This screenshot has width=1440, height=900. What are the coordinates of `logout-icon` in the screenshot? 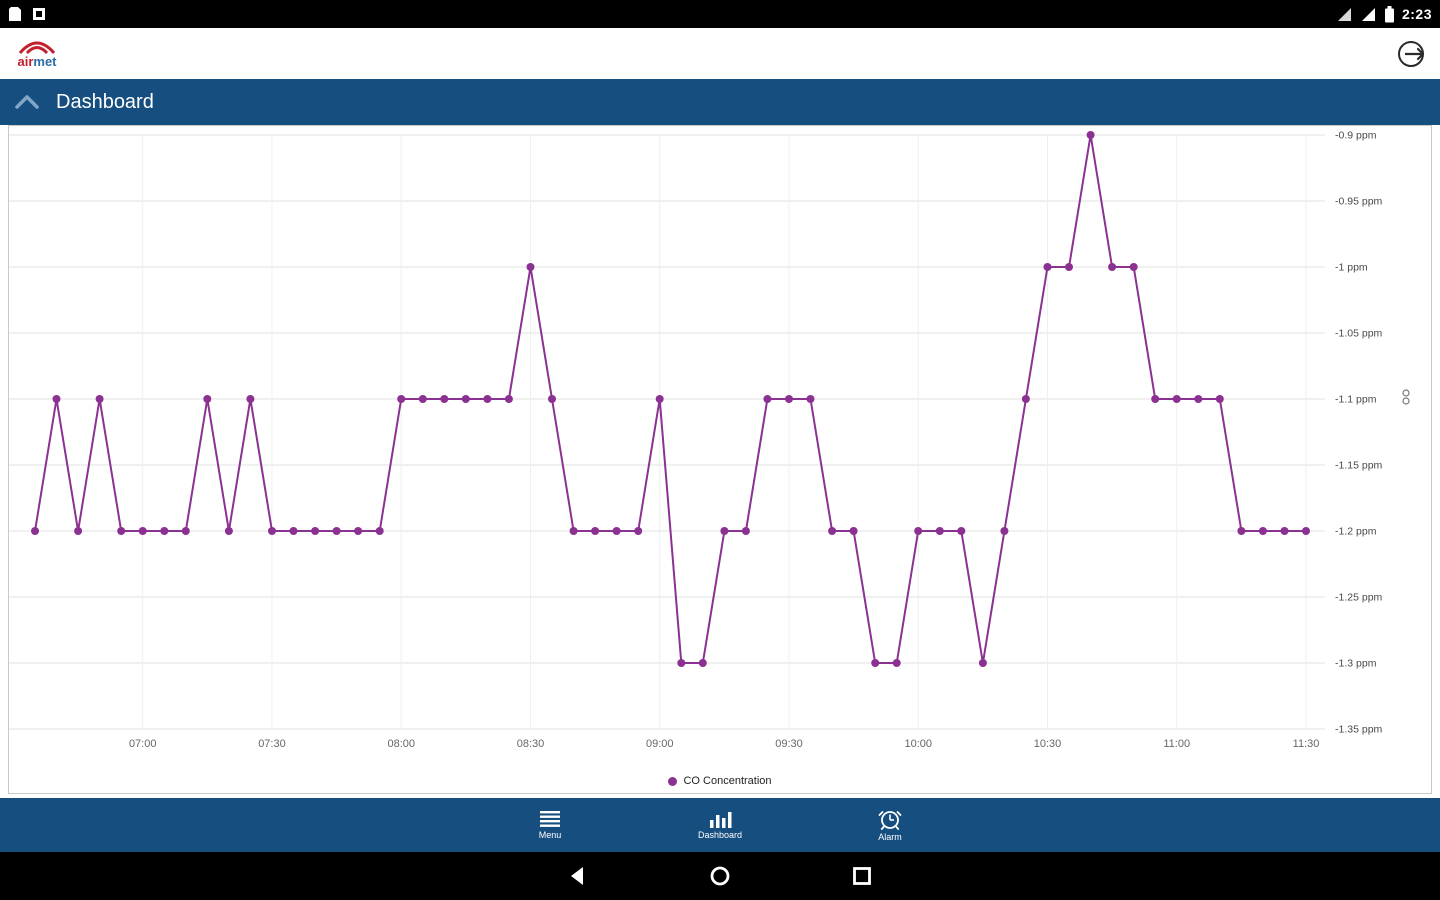 It's located at (1412, 54).